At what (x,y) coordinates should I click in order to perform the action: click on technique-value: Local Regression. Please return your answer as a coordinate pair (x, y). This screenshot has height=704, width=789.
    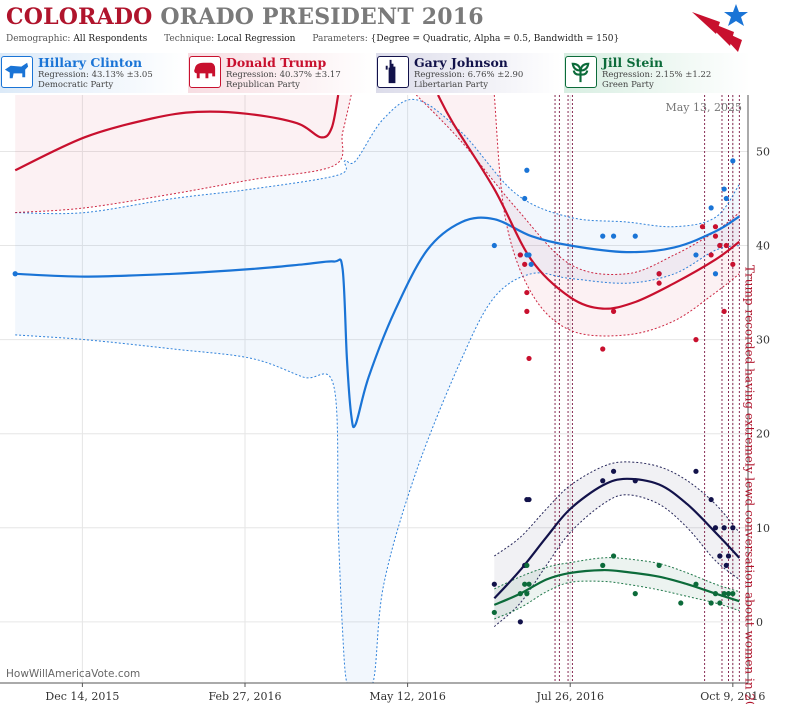
    Looking at the image, I should click on (256, 39).